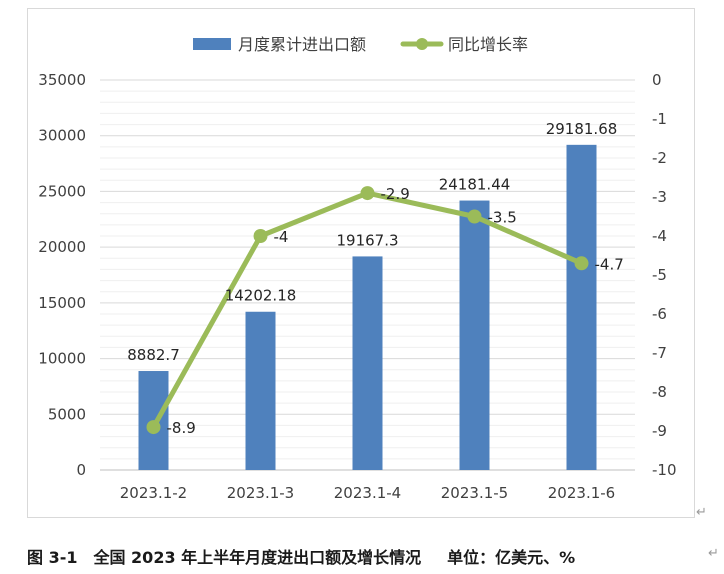 The width and height of the screenshot is (724, 574). Describe the element at coordinates (62, 136) in the screenshot. I see `left-tick-label: 30000` at that location.